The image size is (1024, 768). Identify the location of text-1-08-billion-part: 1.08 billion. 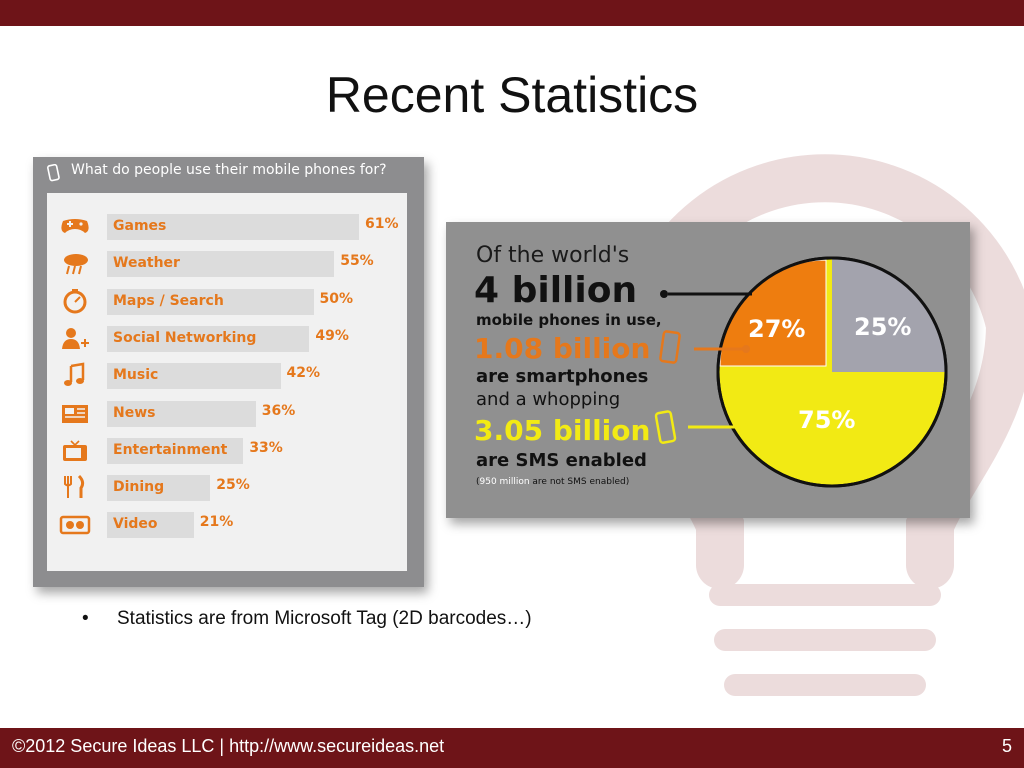
(562, 348).